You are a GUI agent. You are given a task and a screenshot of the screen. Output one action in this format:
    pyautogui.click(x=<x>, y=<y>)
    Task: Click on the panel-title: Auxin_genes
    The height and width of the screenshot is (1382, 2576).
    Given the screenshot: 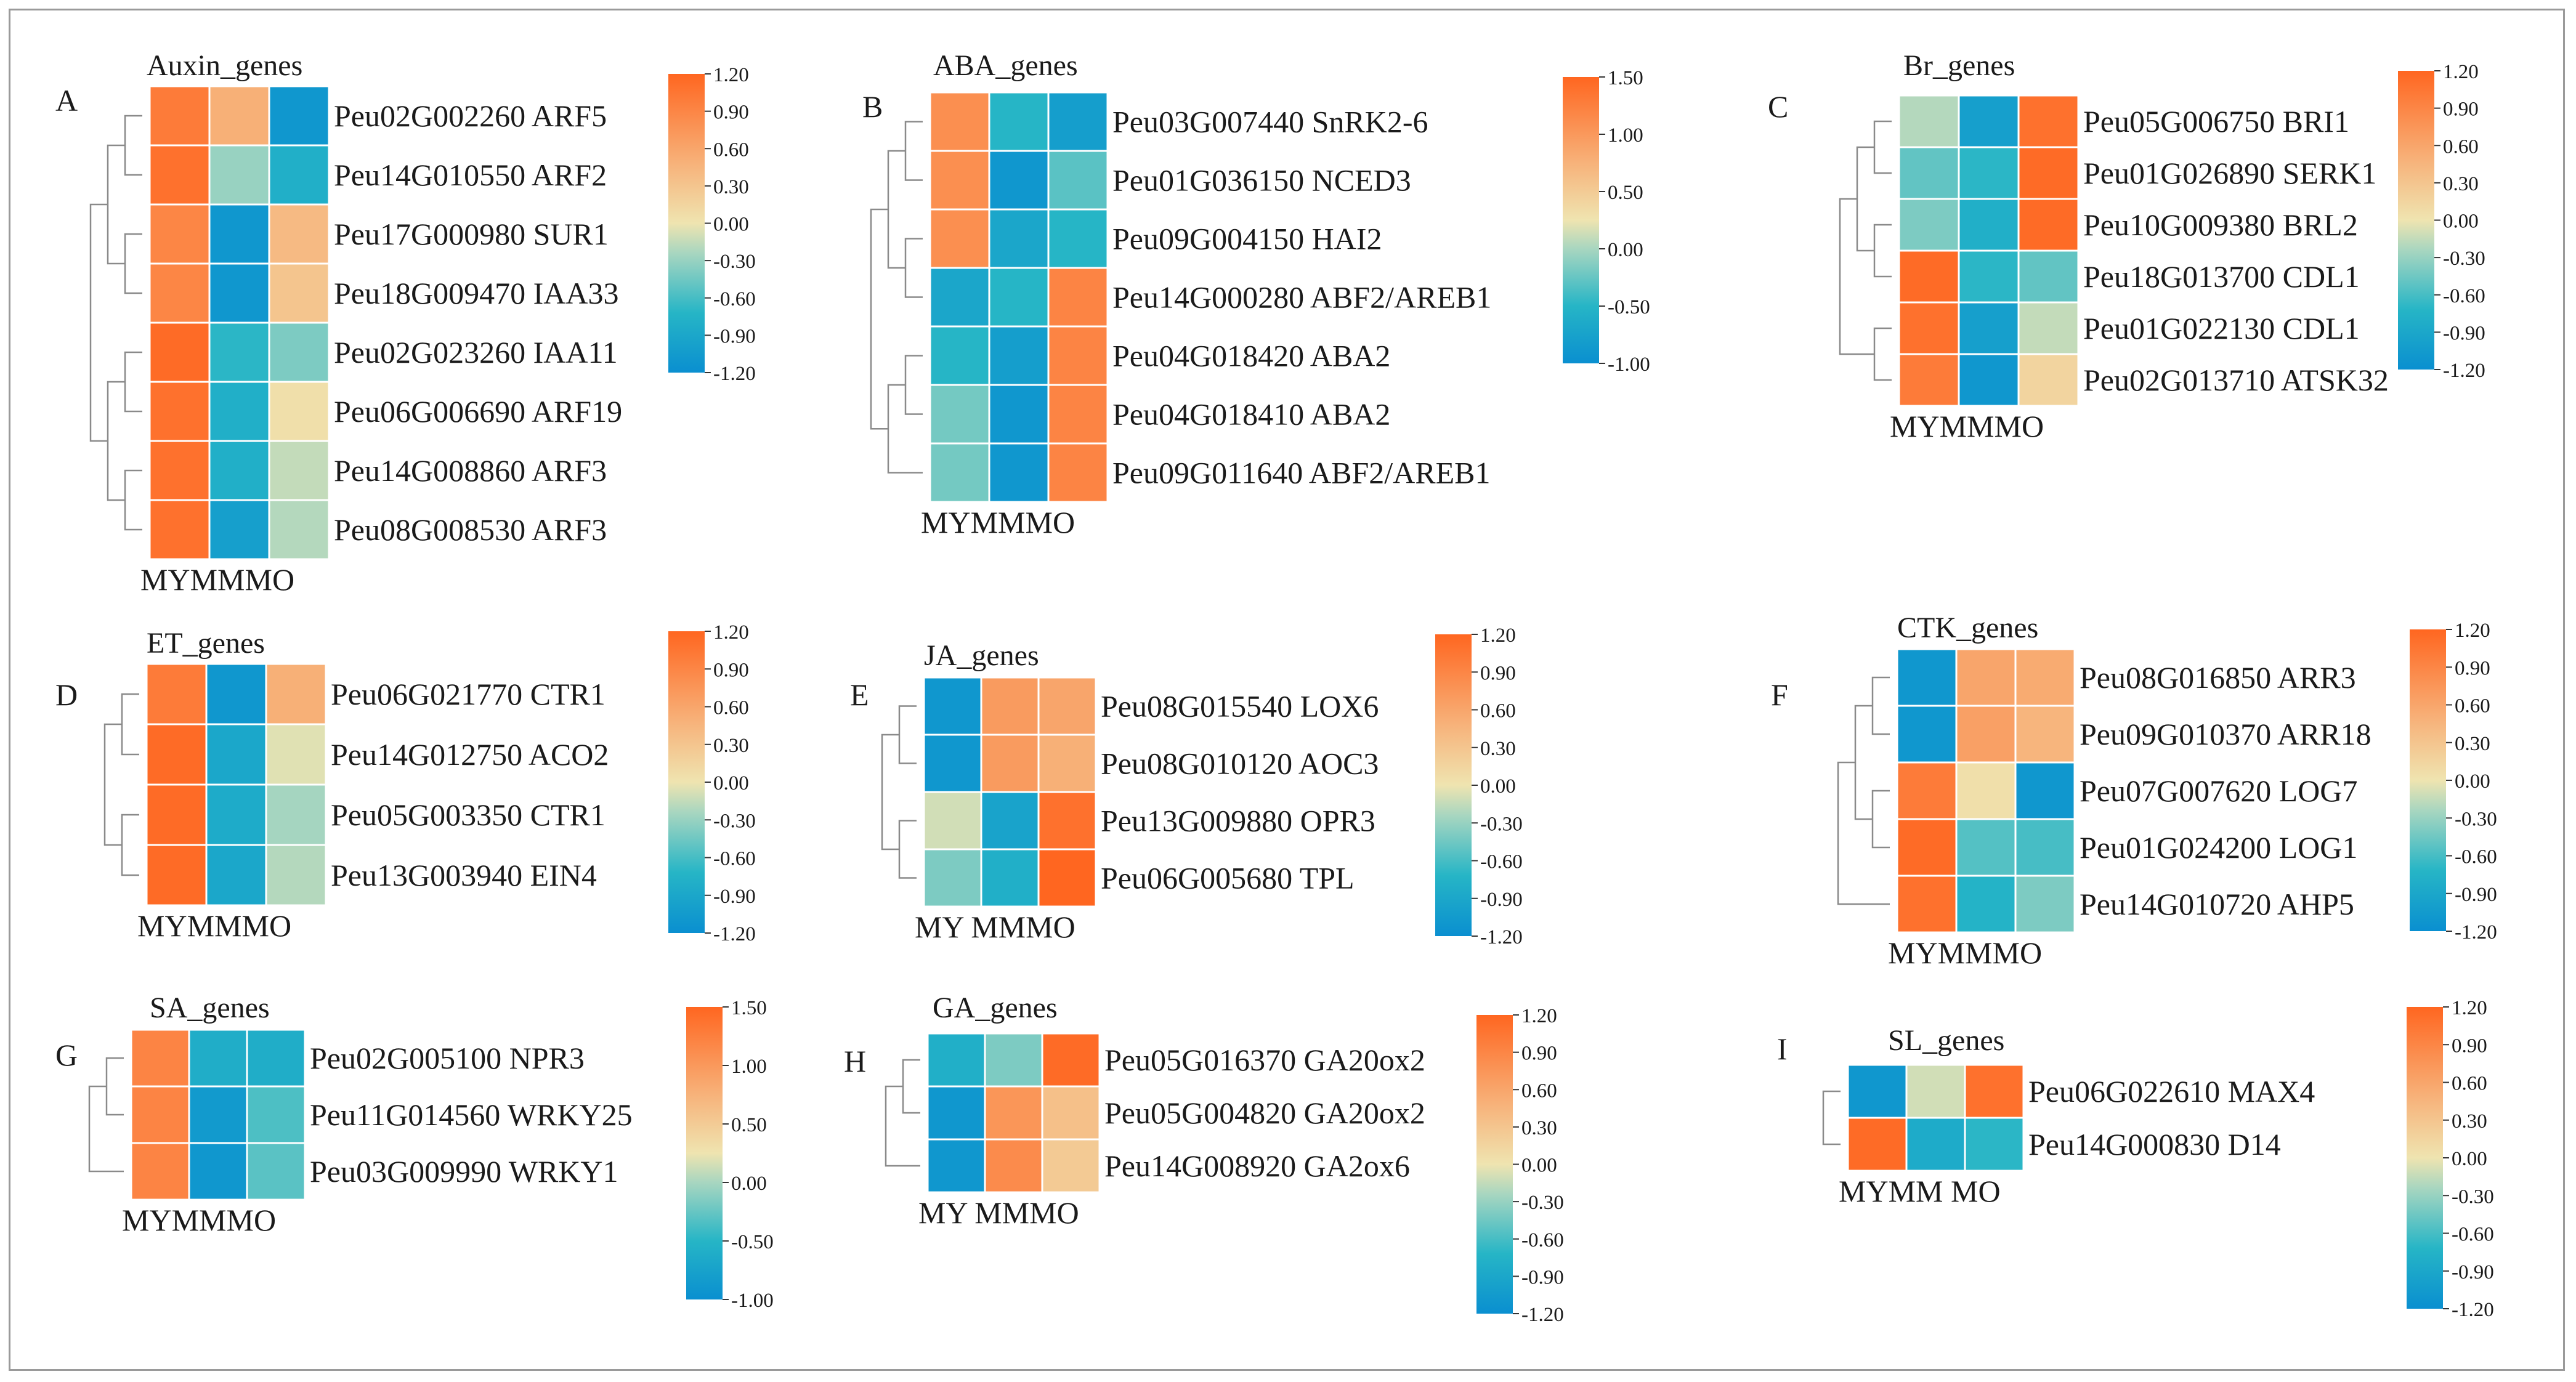 What is the action you would take?
    pyautogui.click(x=224, y=65)
    